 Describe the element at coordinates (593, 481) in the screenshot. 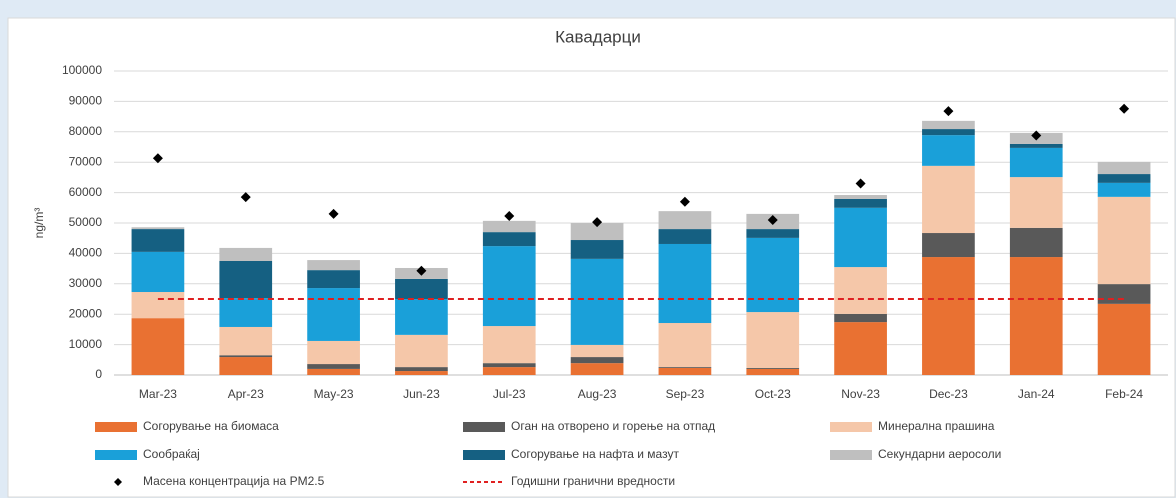

I see `legend-label: Годишни гранични вредности` at that location.